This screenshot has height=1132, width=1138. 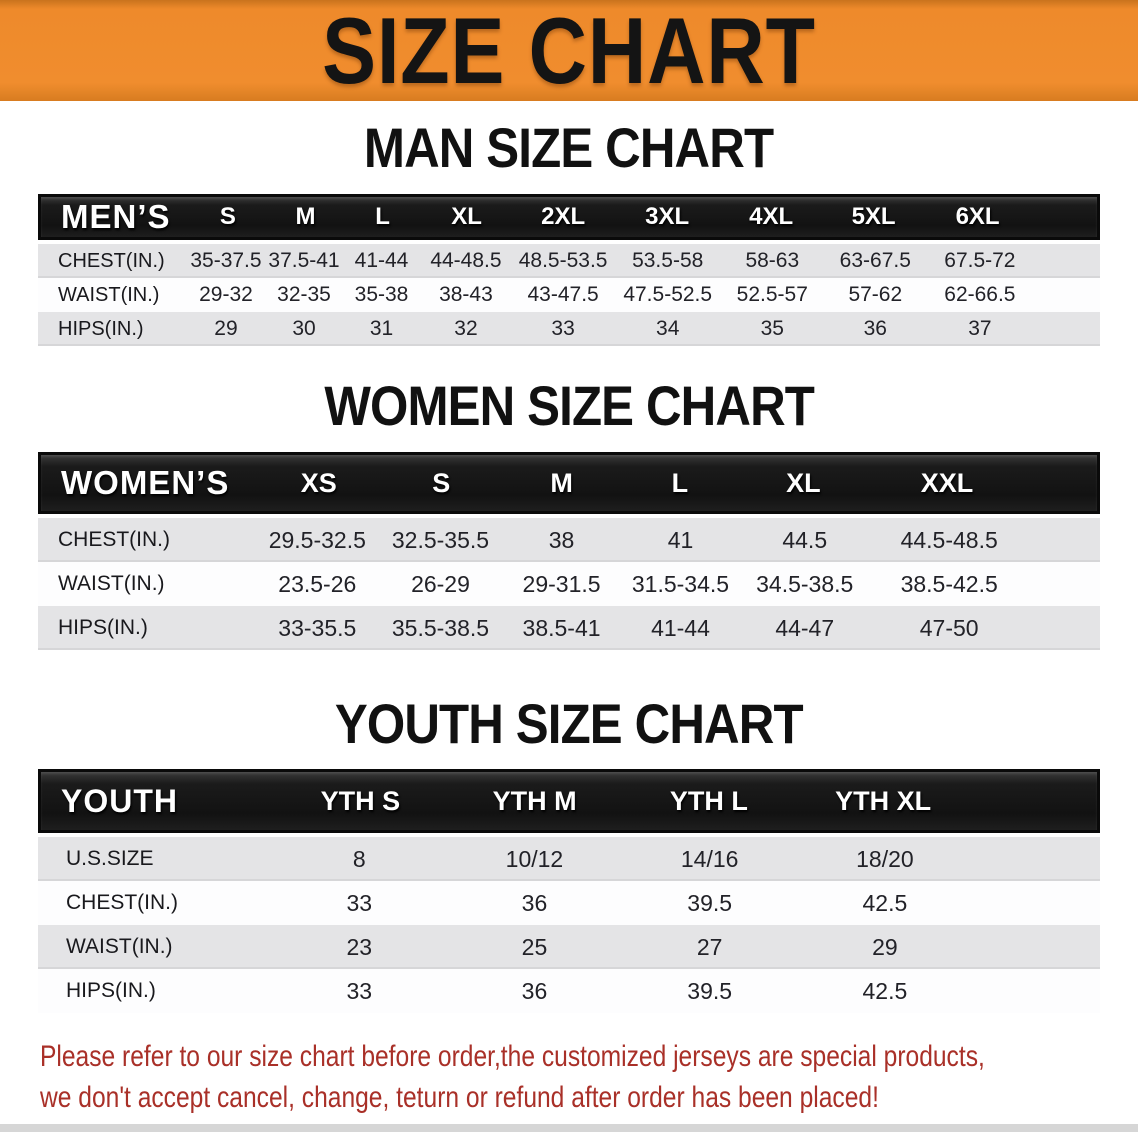 I want to click on value-cell: 37.5-41, so click(x=304, y=260).